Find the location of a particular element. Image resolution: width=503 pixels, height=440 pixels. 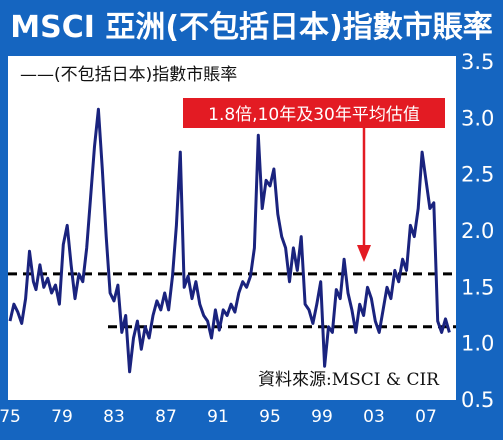

reference-lines is located at coordinates (232, 300).